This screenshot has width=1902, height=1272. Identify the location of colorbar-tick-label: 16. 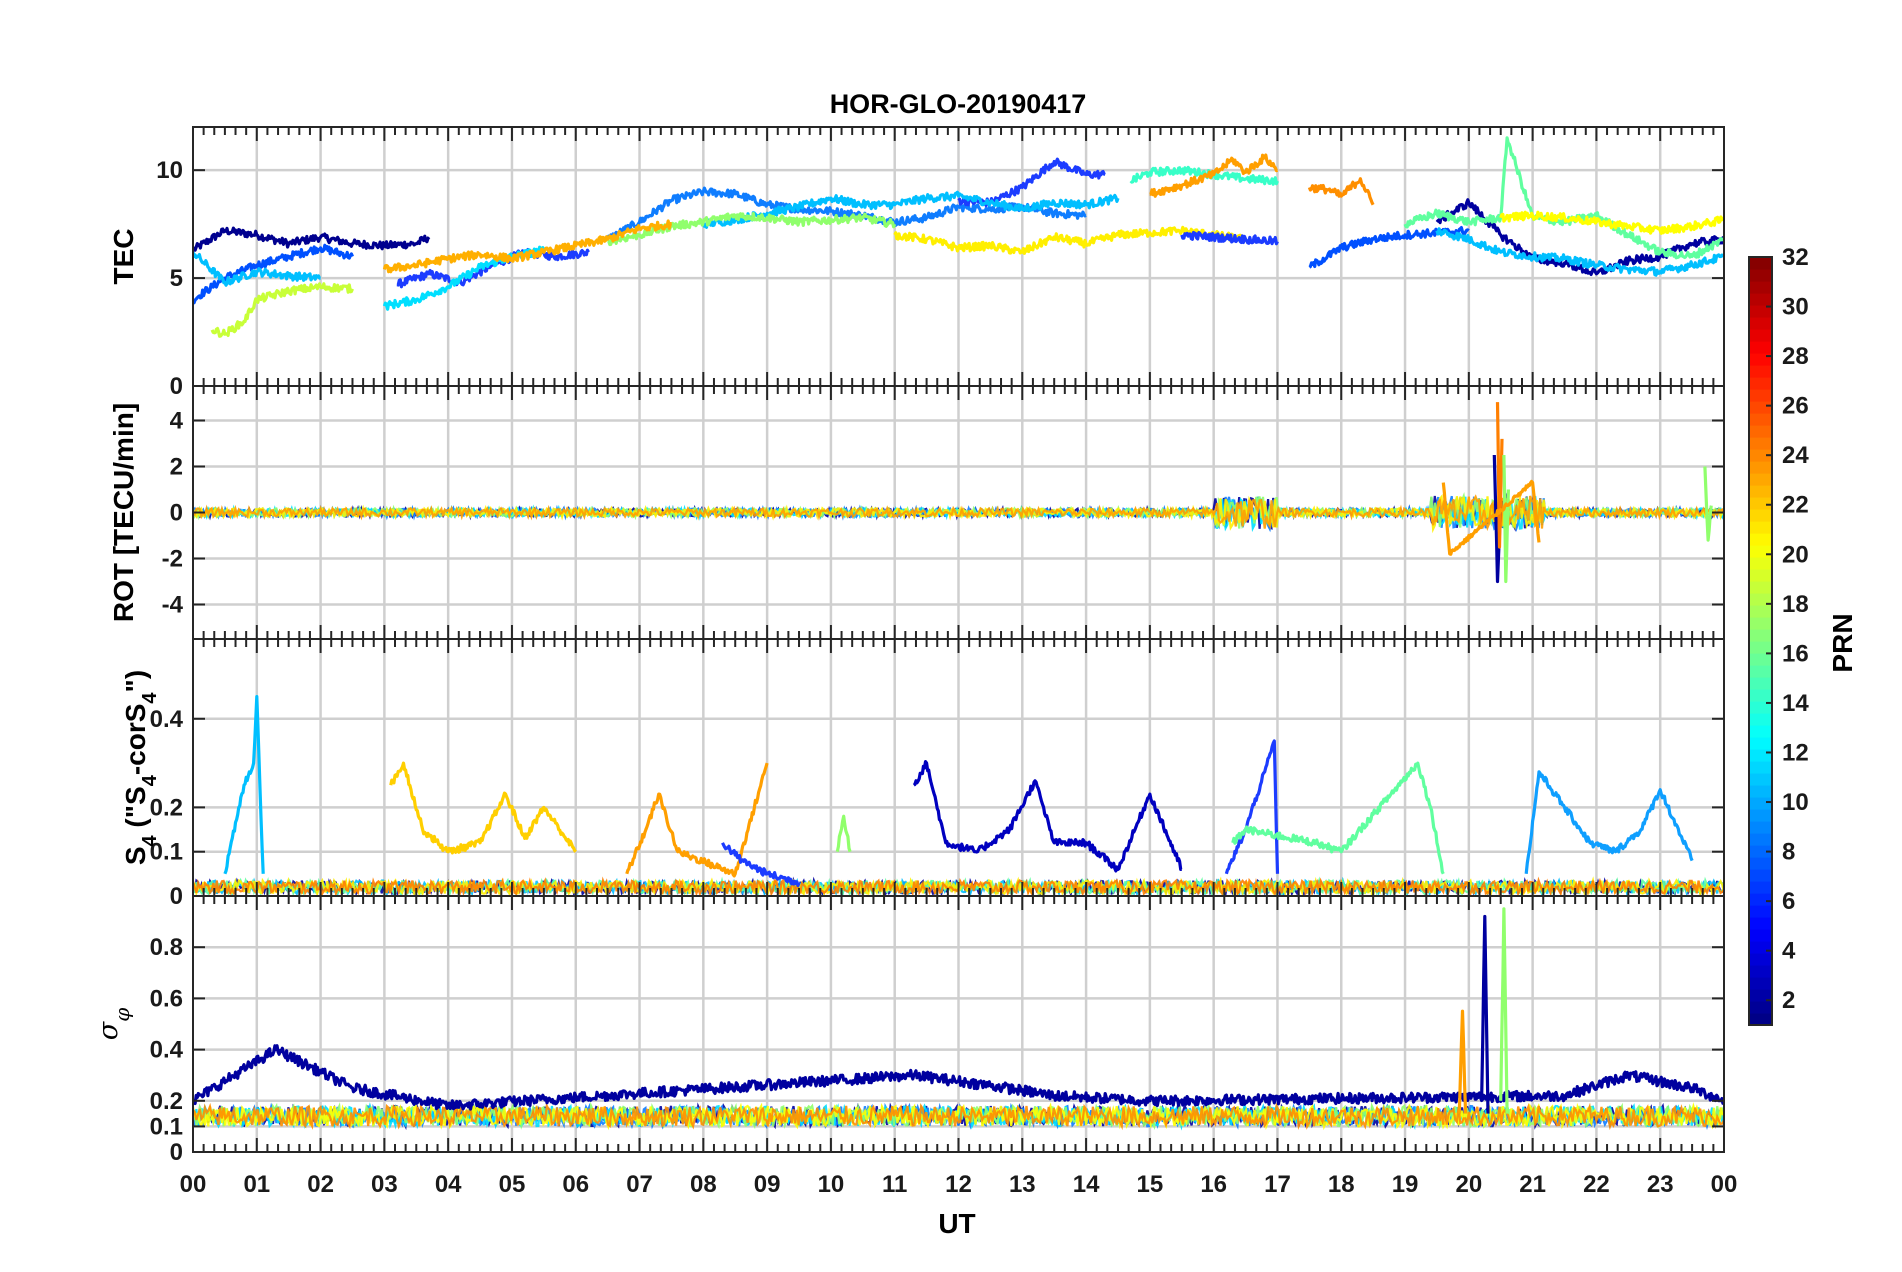
(1795, 653).